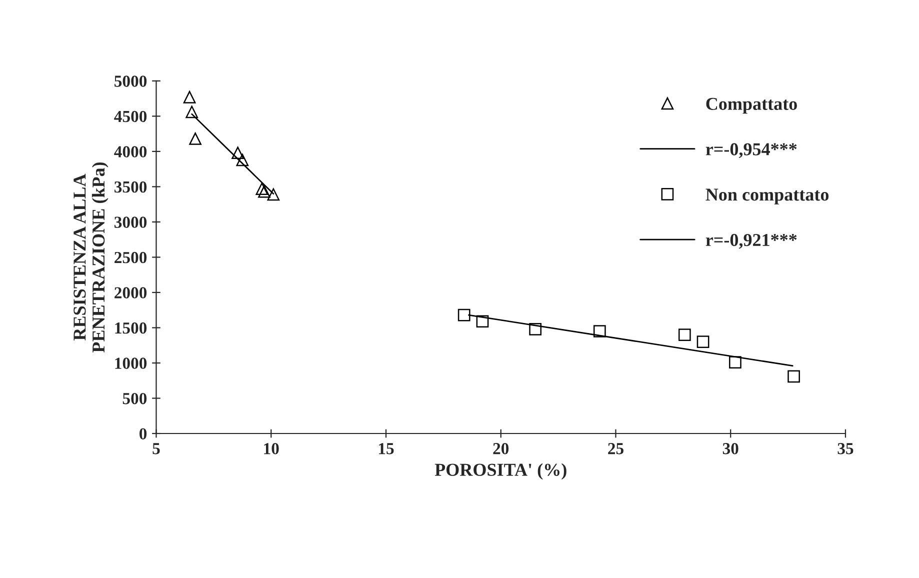 Image resolution: width=919 pixels, height=578 pixels. I want to click on y-tick-label: 500, so click(134, 398).